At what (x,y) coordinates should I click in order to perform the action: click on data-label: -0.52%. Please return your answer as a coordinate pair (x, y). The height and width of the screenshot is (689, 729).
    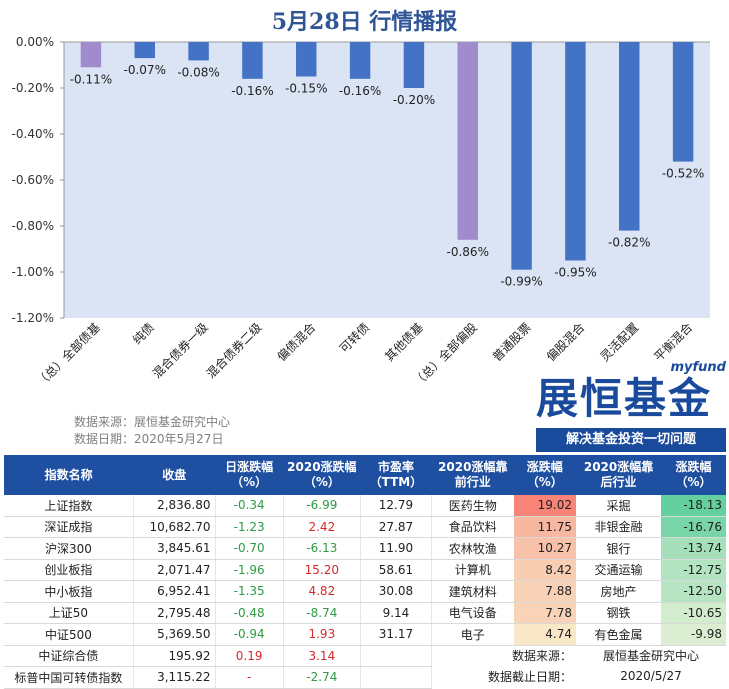
    Looking at the image, I should click on (683, 174).